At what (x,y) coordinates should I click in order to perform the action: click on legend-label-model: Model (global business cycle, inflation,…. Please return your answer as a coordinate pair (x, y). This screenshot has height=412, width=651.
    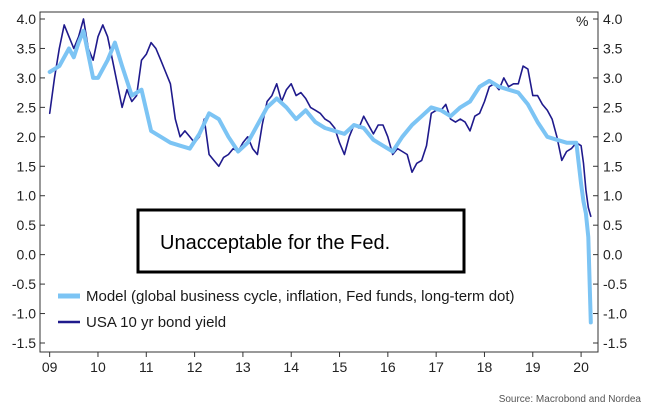
    Looking at the image, I should click on (300, 296).